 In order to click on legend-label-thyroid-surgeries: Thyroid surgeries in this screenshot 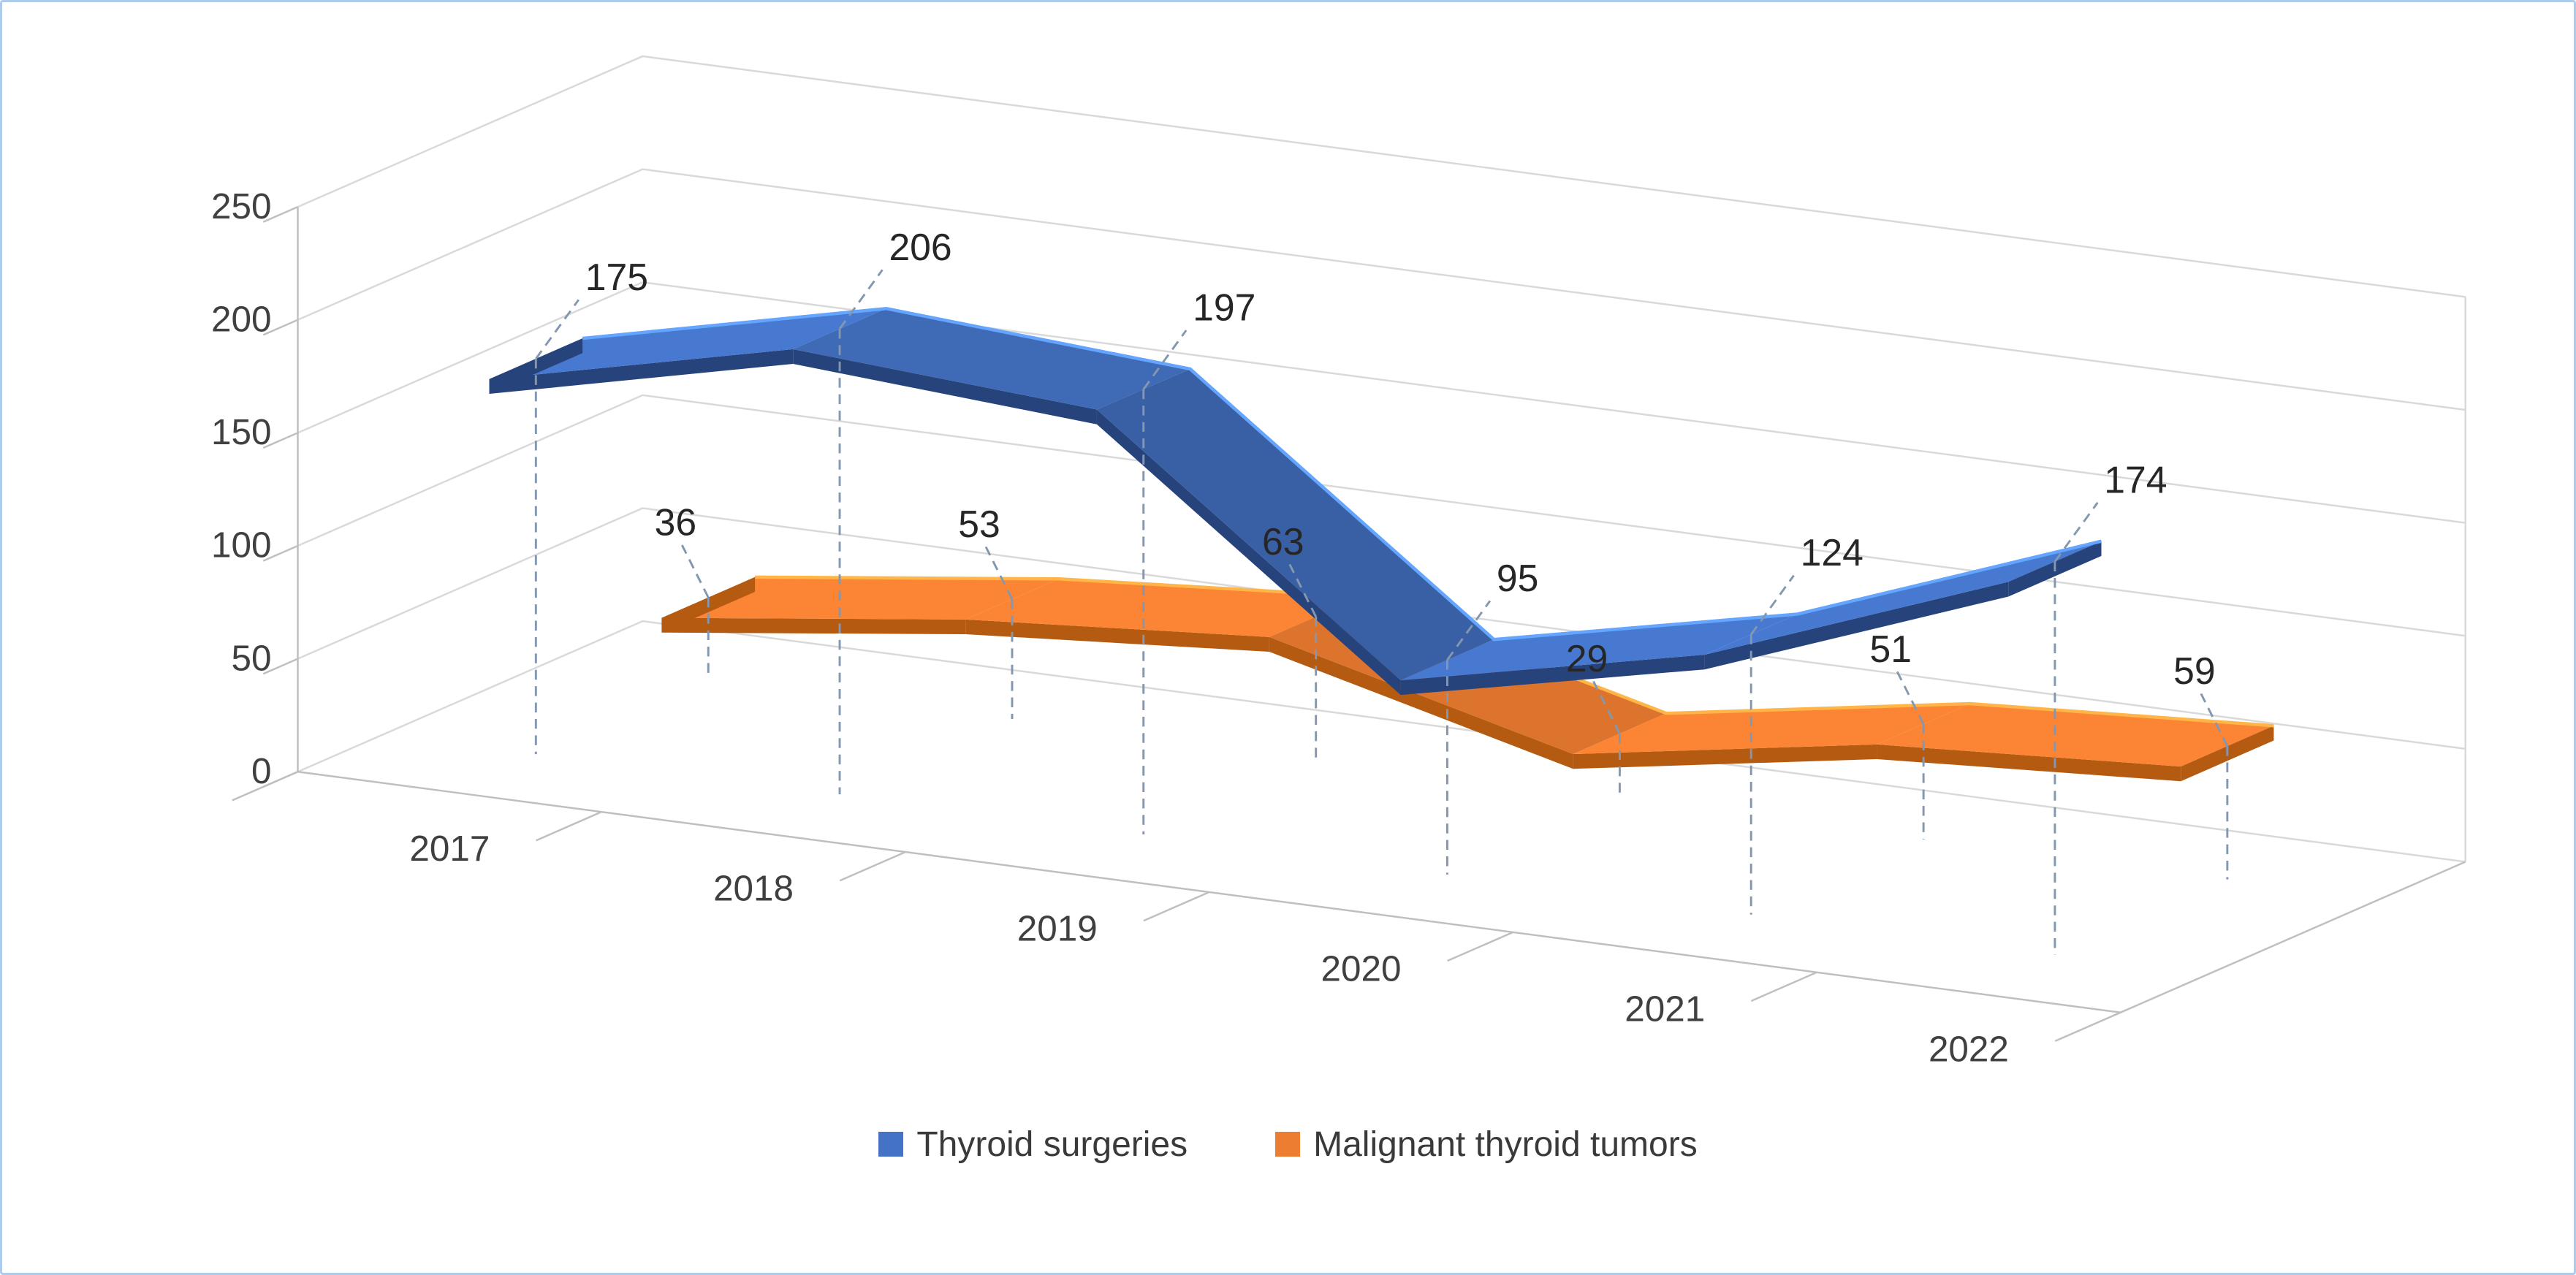, I will do `click(1052, 1144)`.